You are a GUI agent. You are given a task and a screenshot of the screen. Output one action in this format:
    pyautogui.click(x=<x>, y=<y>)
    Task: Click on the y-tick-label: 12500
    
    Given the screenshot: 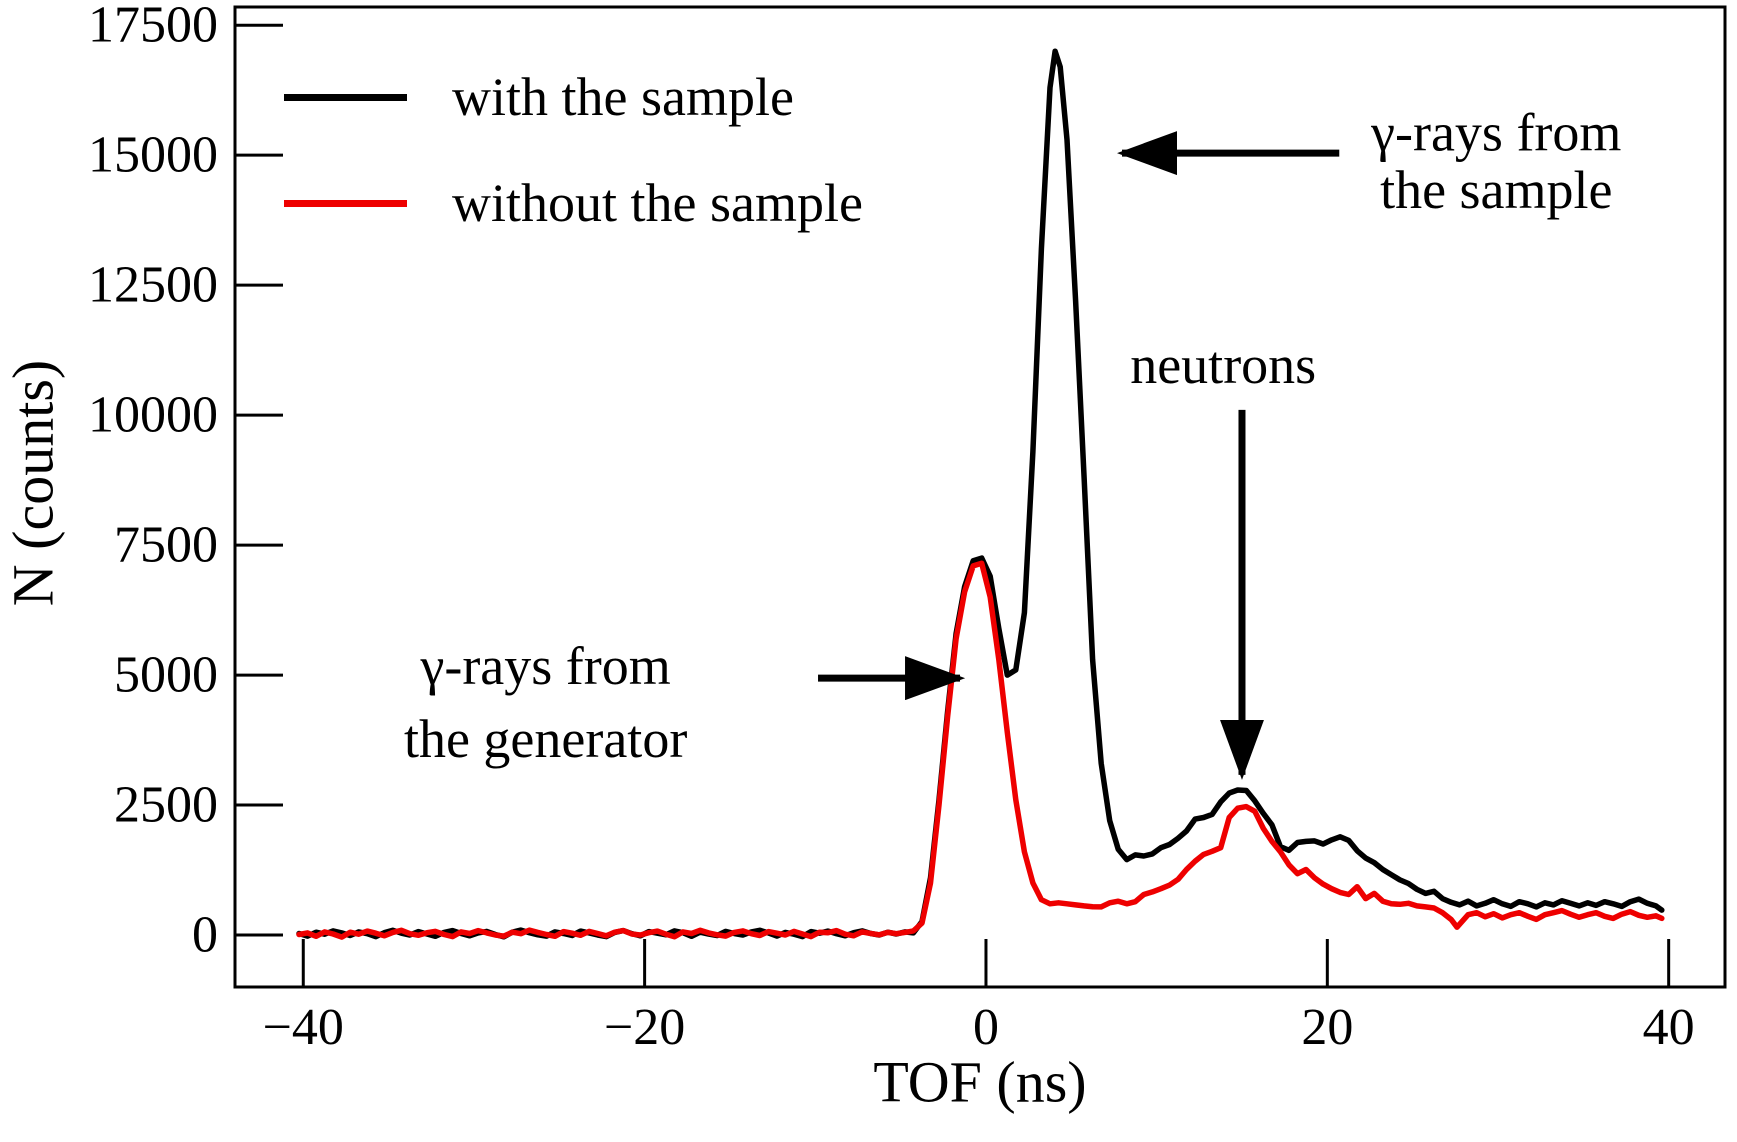 What is the action you would take?
    pyautogui.click(x=153, y=285)
    